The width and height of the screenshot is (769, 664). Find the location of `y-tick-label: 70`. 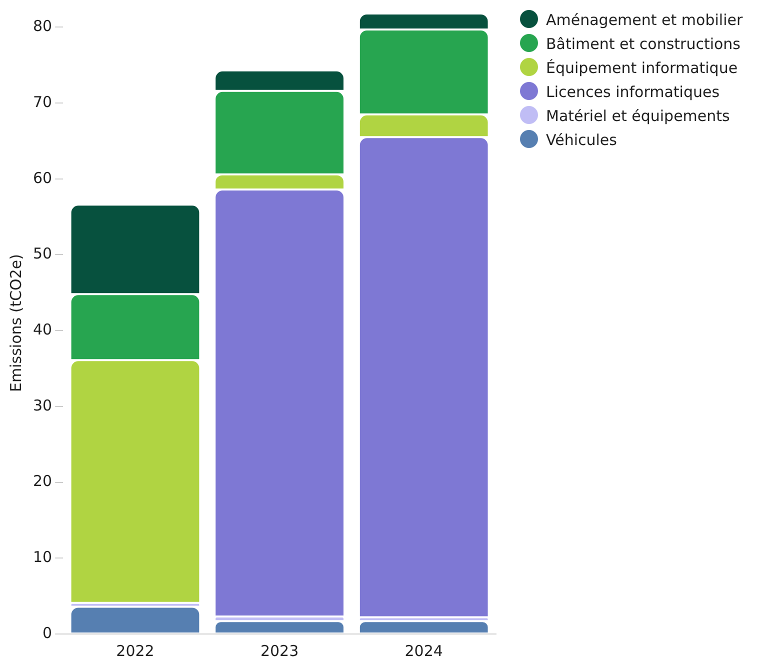

y-tick-label: 70 is located at coordinates (42, 101).